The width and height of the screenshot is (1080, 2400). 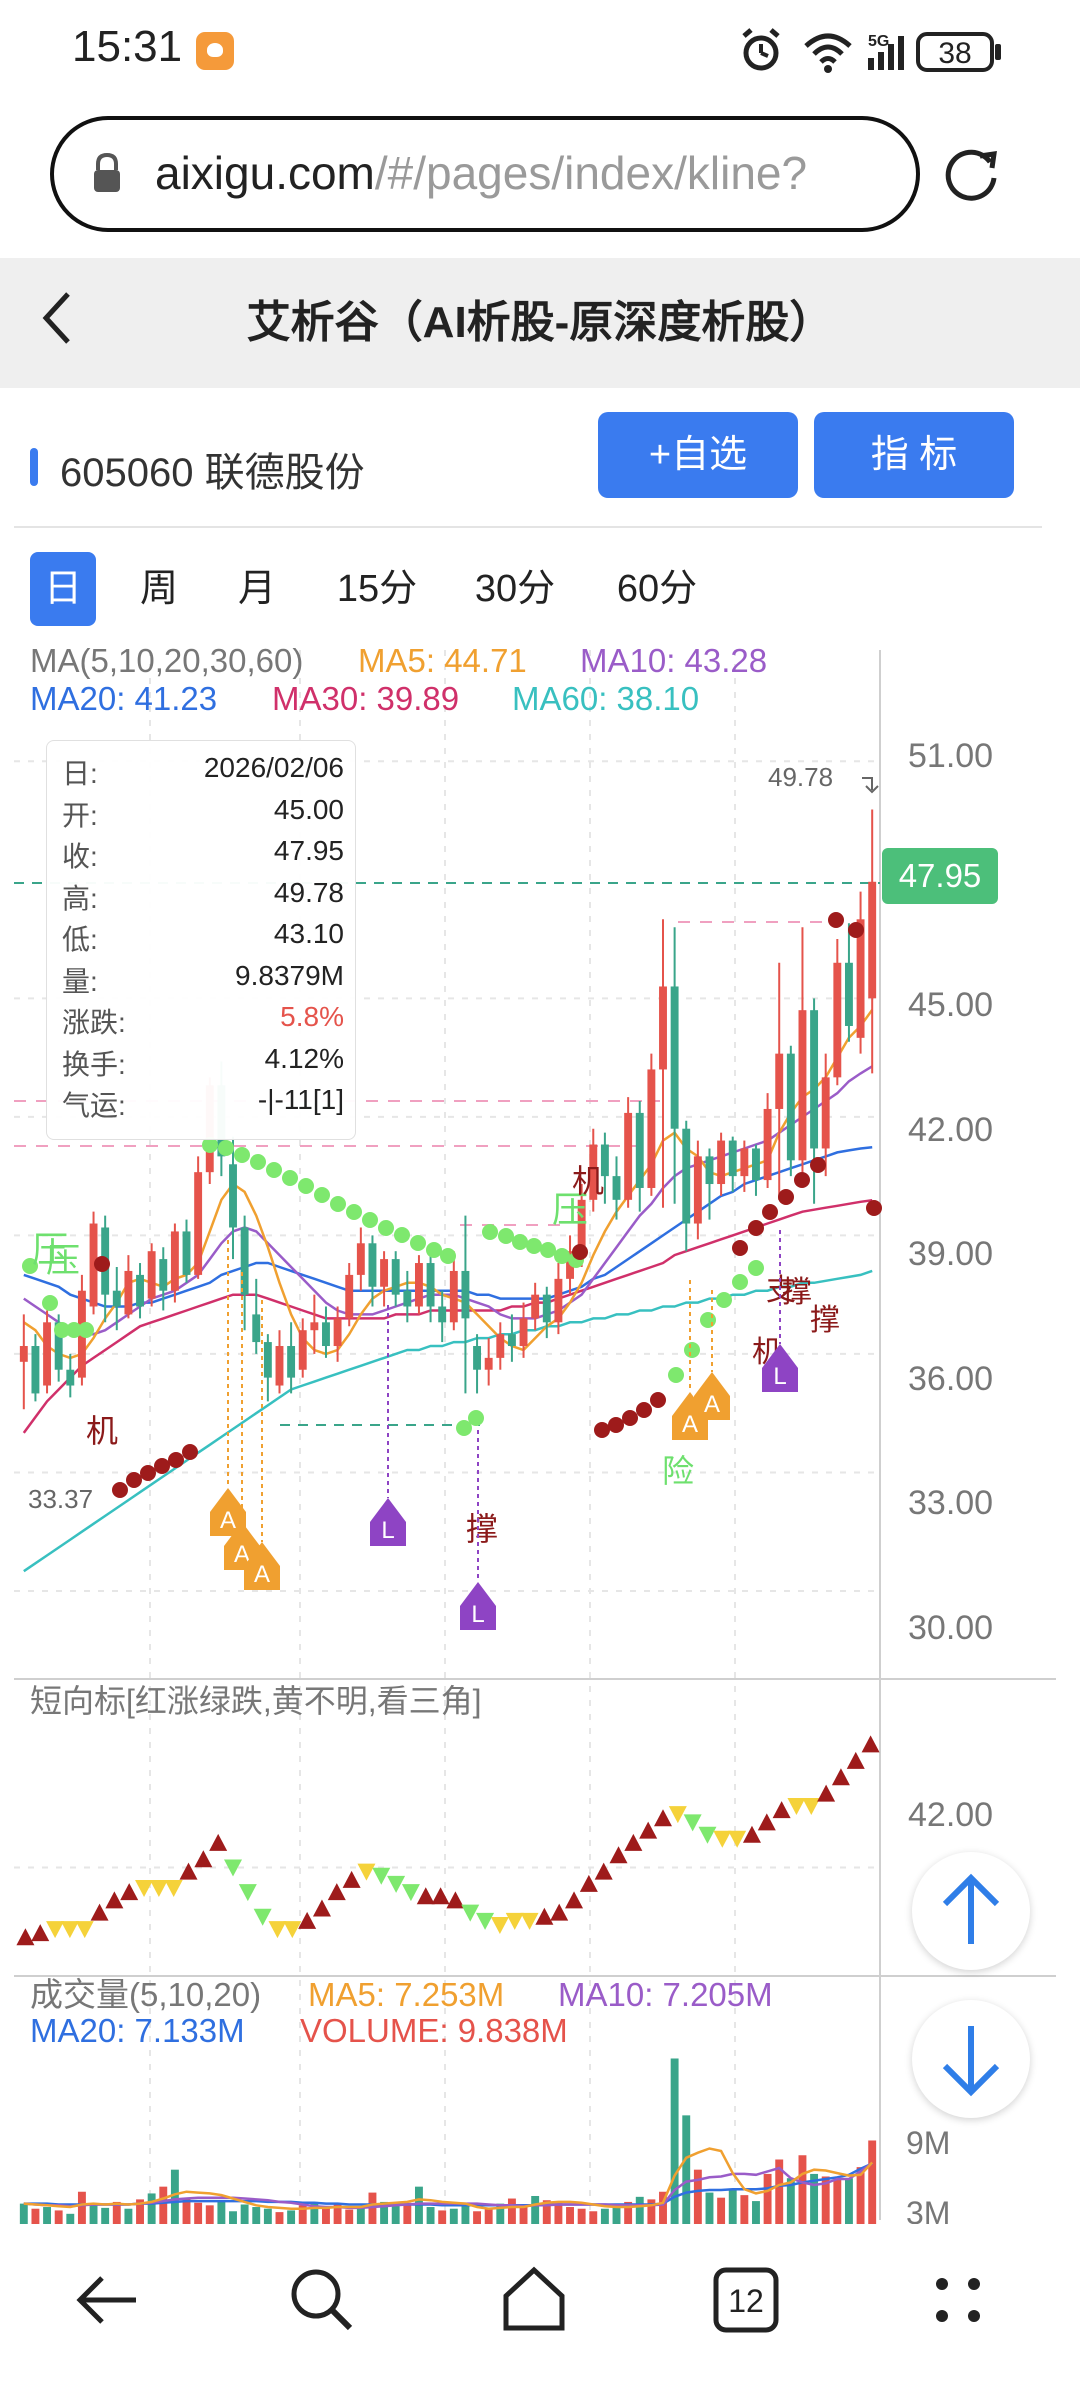 What do you see at coordinates (971, 2059) in the screenshot?
I see `scroll-down-button` at bounding box center [971, 2059].